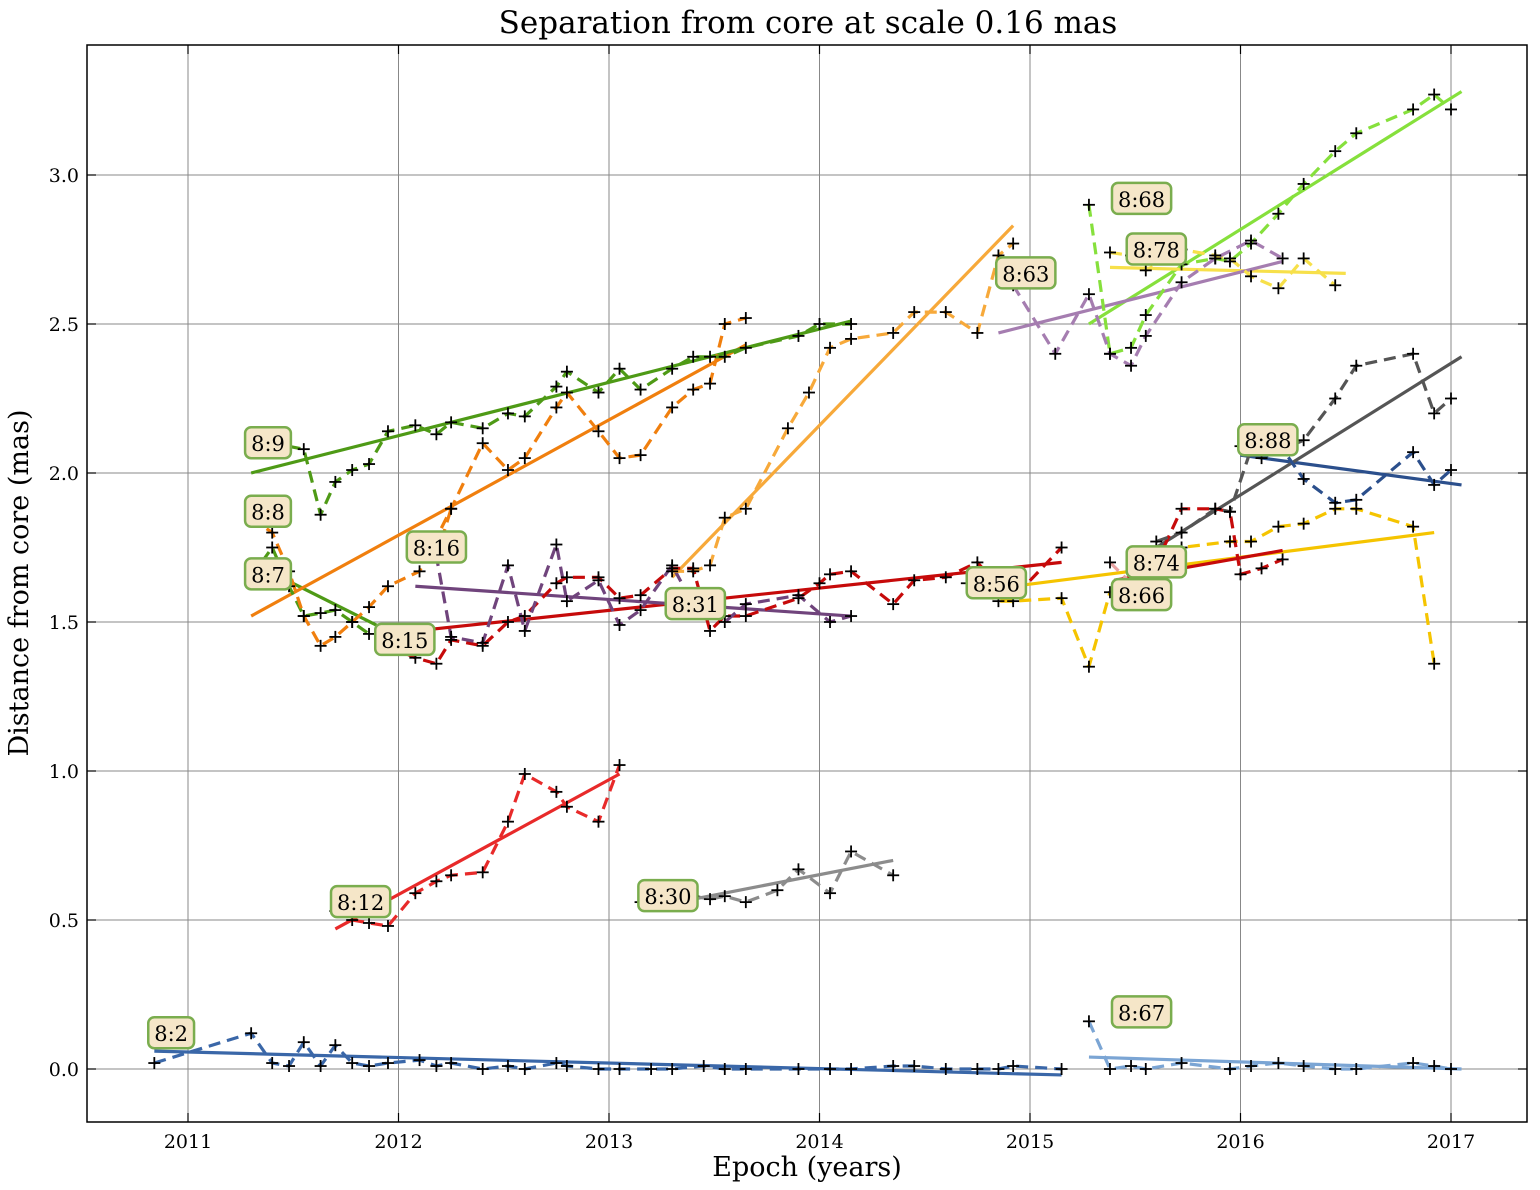 Image resolution: width=1540 pixels, height=1190 pixels. I want to click on component-label: 8:66, so click(1141, 594).